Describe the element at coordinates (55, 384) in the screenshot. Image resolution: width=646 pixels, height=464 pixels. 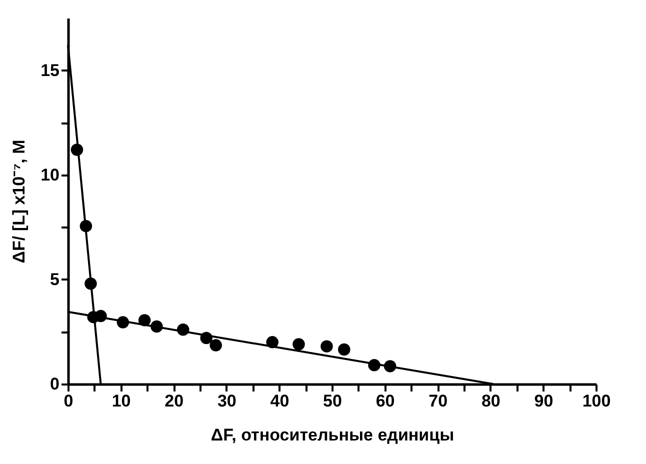
I see `y-tick-label: 0` at that location.